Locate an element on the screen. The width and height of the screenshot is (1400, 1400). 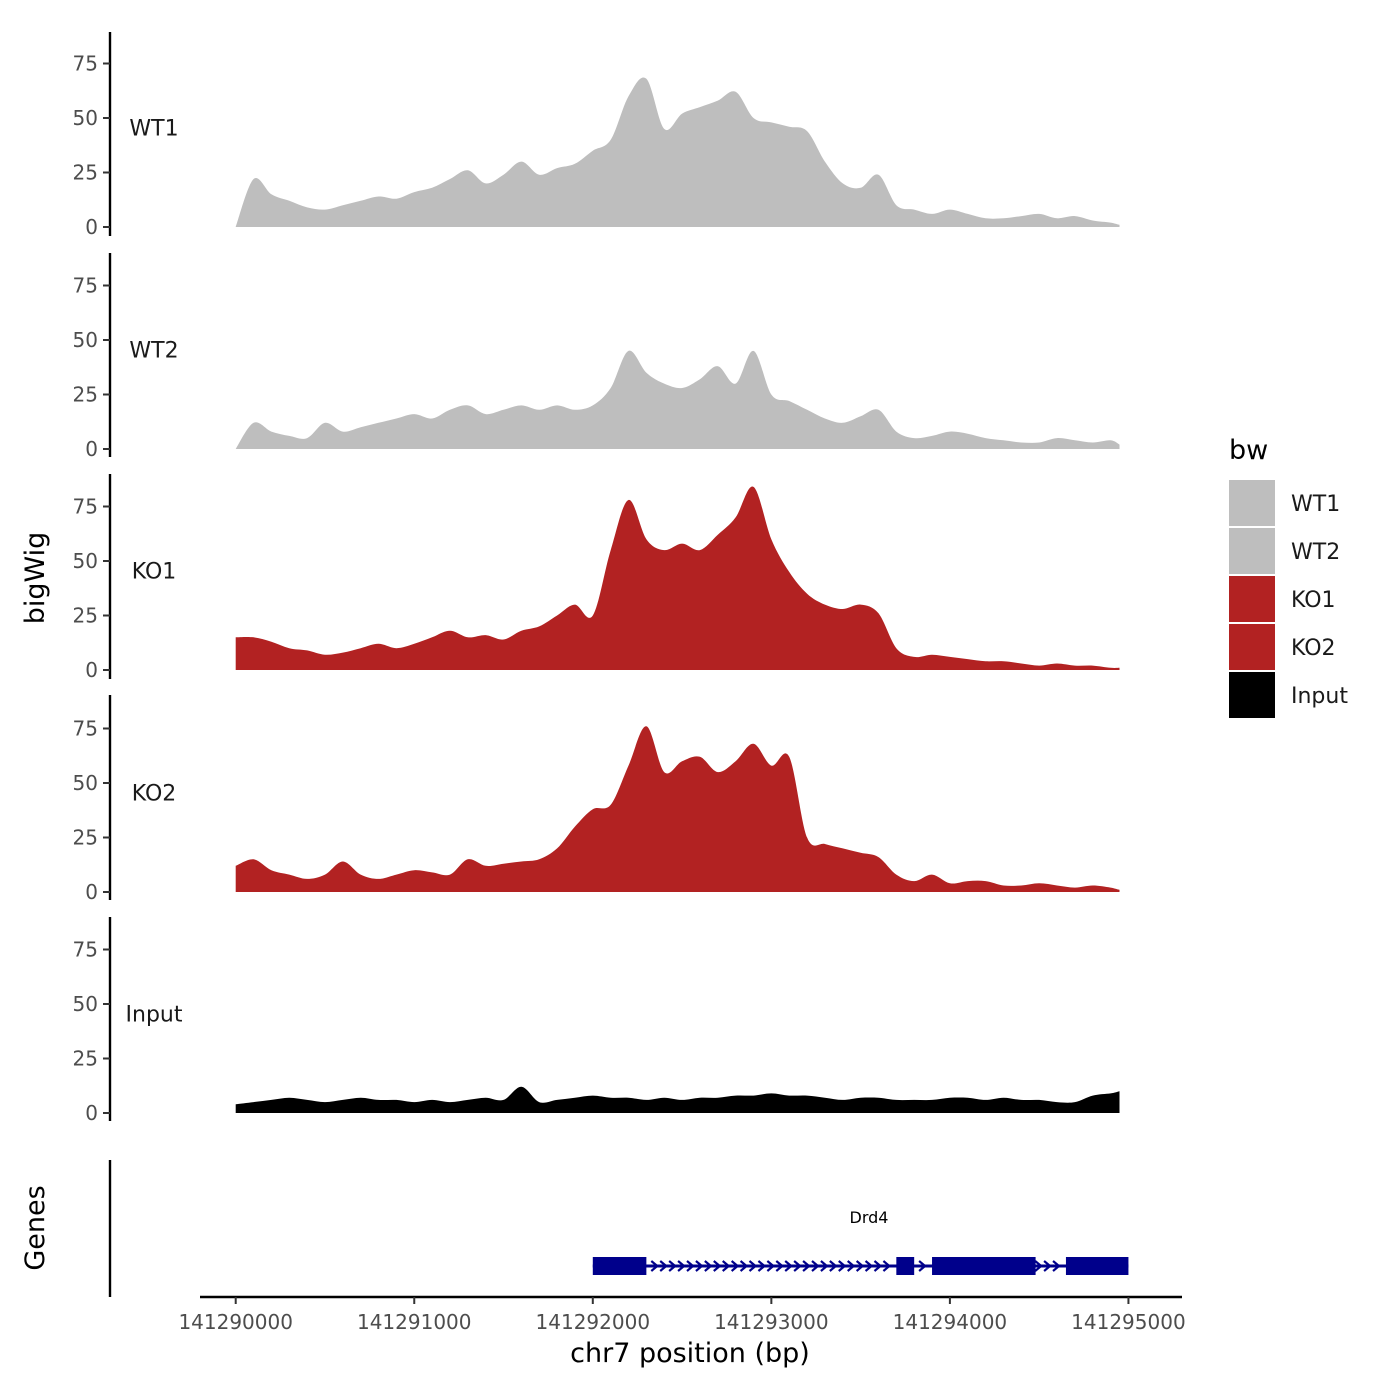
legend-label: WT2 is located at coordinates (1315, 552).